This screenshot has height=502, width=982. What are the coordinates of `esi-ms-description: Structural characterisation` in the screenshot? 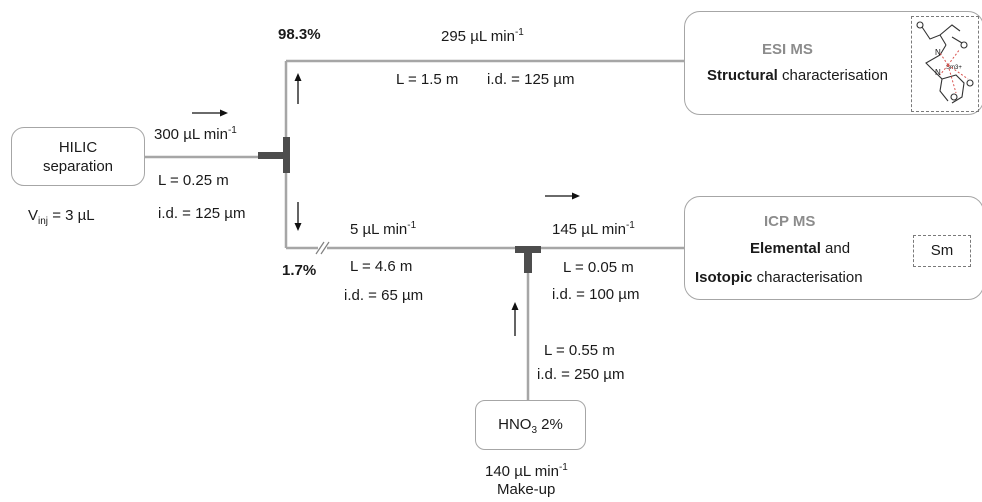 It's located at (797, 75).